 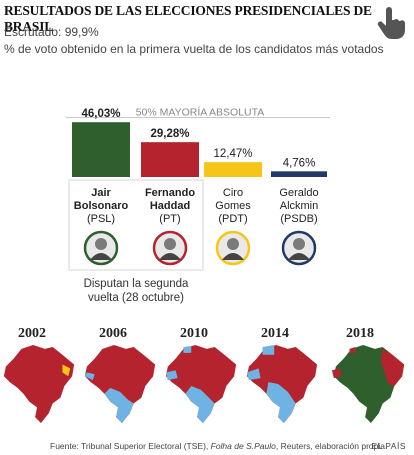 What do you see at coordinates (101, 193) in the screenshot?
I see `candidate-first-name: Jair` at bounding box center [101, 193].